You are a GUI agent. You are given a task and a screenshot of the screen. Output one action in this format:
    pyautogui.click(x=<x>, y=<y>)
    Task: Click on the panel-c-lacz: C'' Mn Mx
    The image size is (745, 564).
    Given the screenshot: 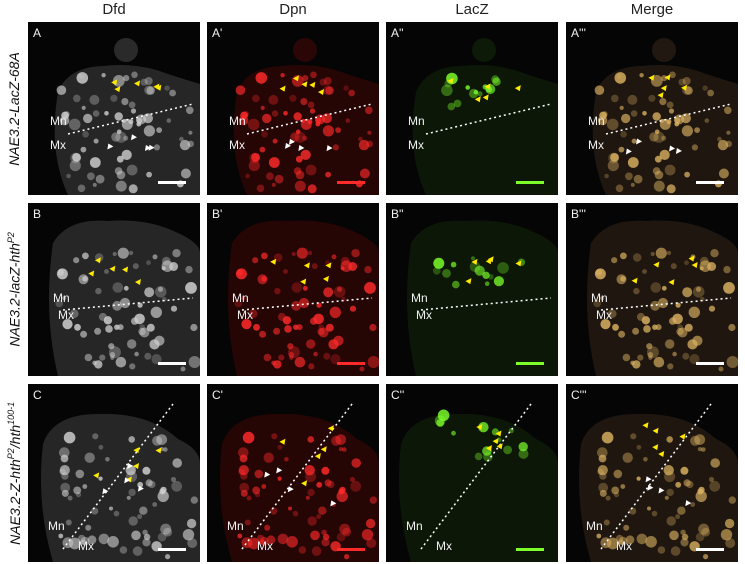 What is the action you would take?
    pyautogui.click(x=472, y=473)
    